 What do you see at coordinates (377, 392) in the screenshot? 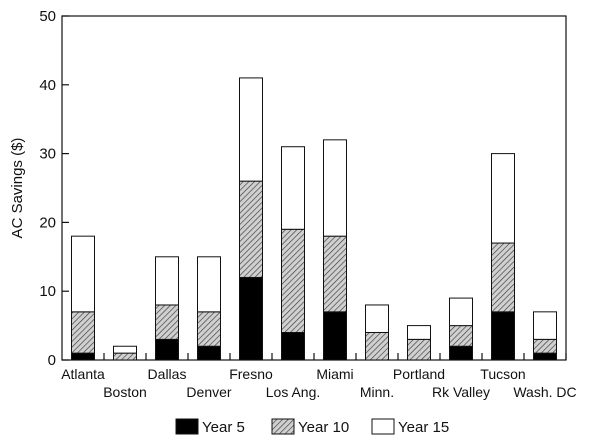
I see `x-category-label: Minn.` at bounding box center [377, 392].